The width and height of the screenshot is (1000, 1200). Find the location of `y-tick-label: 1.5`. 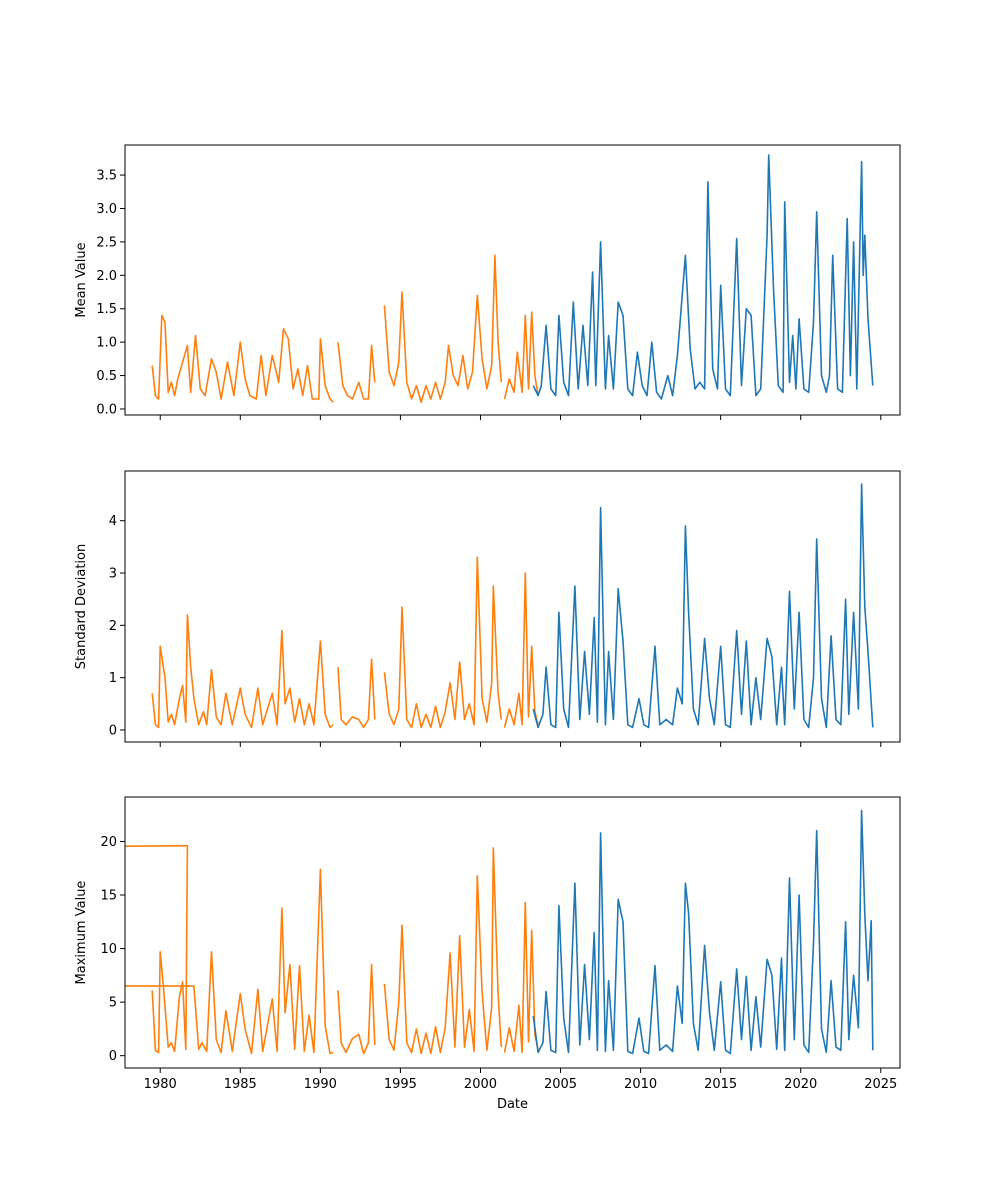

y-tick-label: 1.5 is located at coordinates (106, 309).